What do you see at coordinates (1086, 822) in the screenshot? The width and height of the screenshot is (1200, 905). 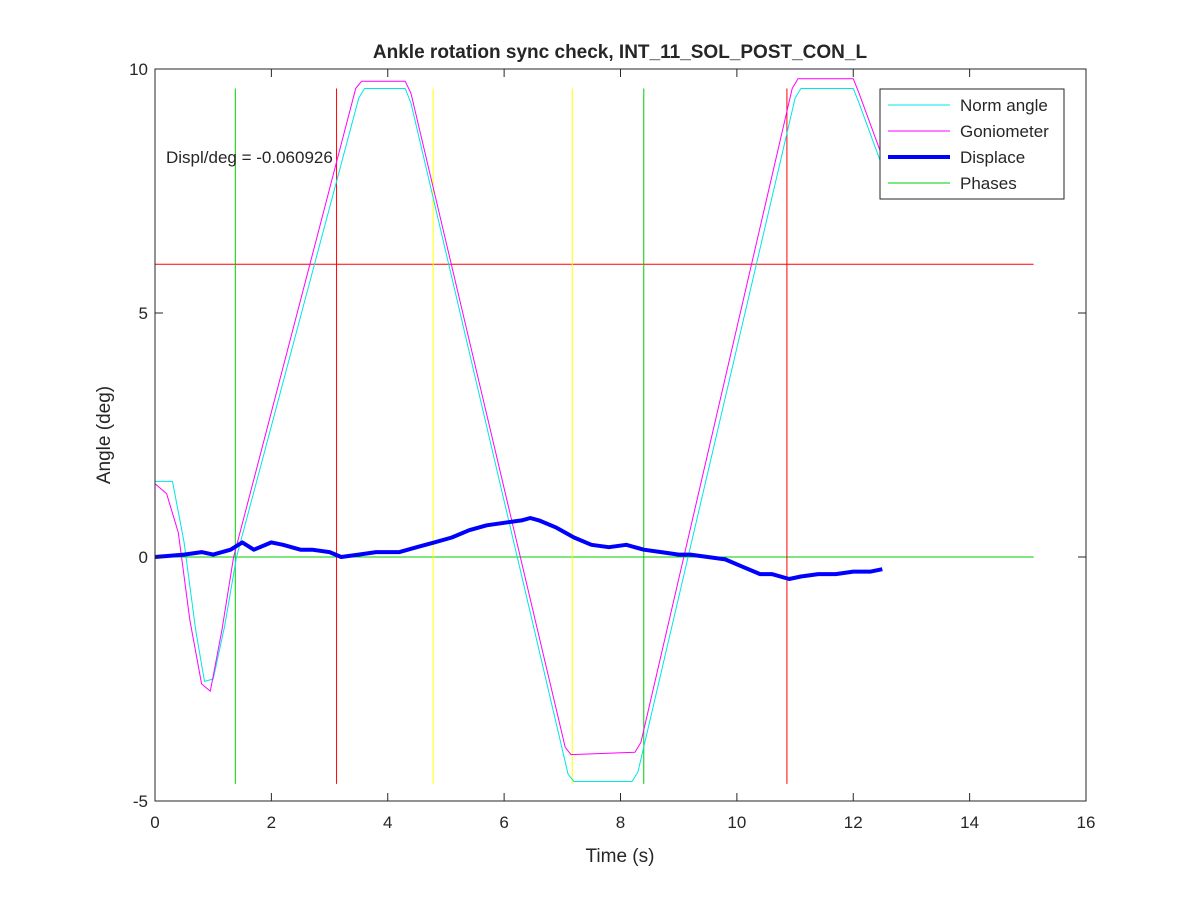 I see `x-tick-label: 16` at bounding box center [1086, 822].